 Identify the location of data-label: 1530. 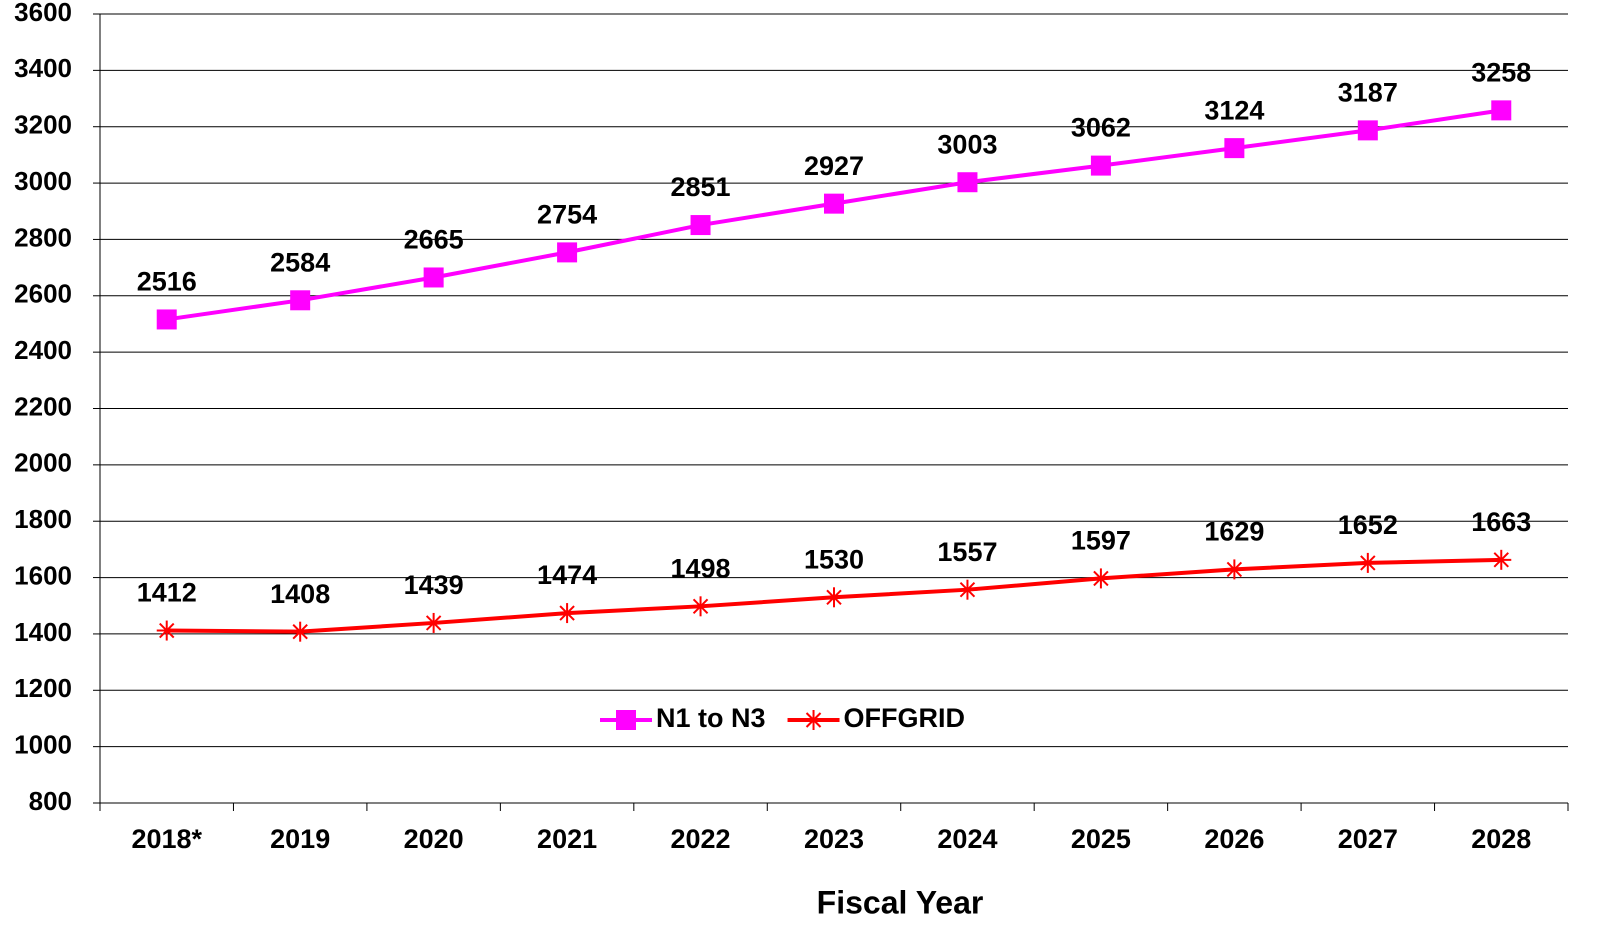
(834, 559).